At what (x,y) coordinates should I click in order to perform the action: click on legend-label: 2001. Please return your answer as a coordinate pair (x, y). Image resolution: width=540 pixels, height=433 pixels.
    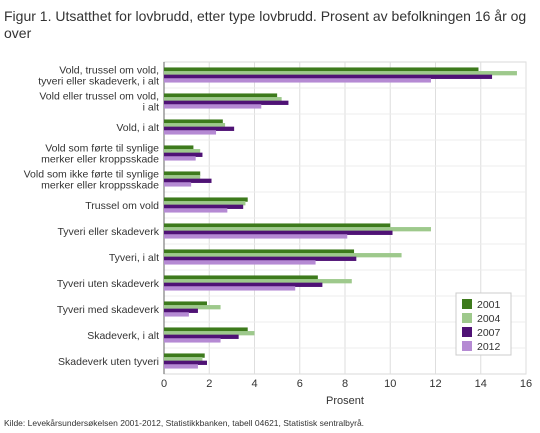
    Looking at the image, I should click on (489, 305).